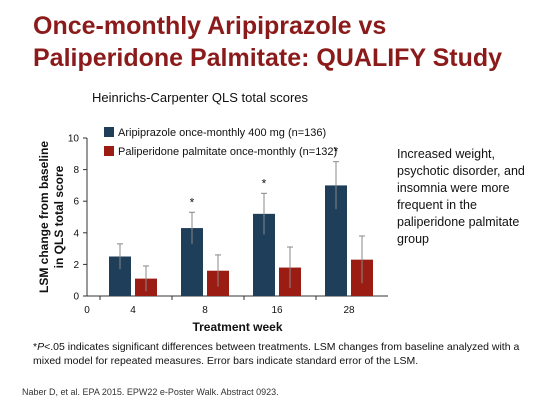 Image resolution: width=540 pixels, height=405 pixels. Describe the element at coordinates (277, 310) in the screenshot. I see `x-tick-label: 16` at that location.